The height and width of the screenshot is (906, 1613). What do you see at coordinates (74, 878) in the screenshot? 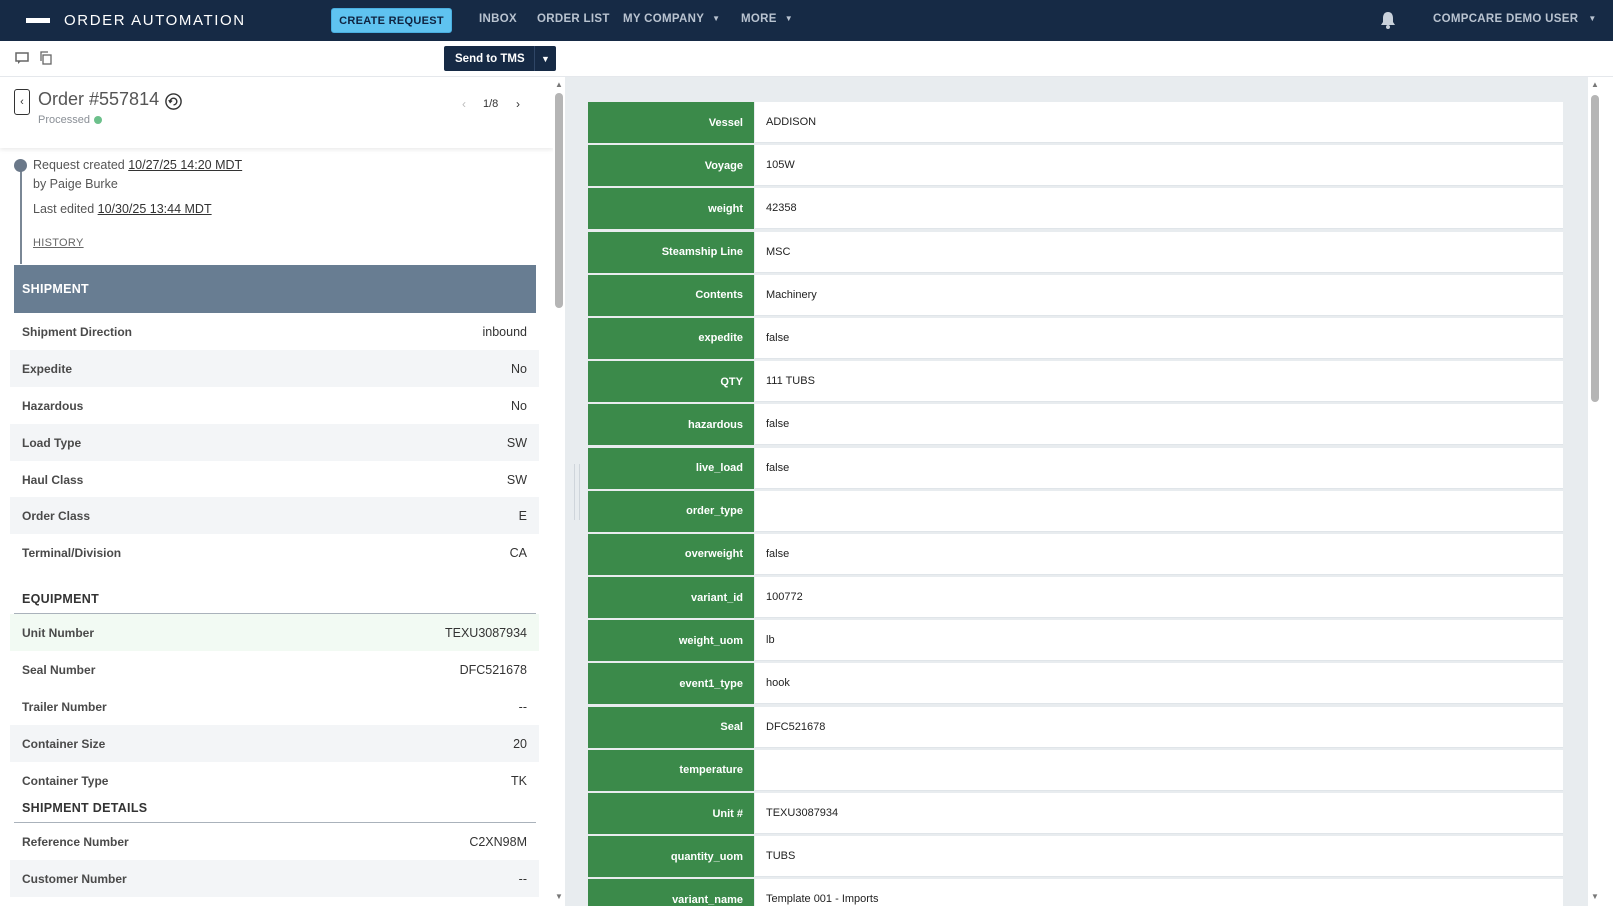
I see `field-label: Customer Number` at bounding box center [74, 878].